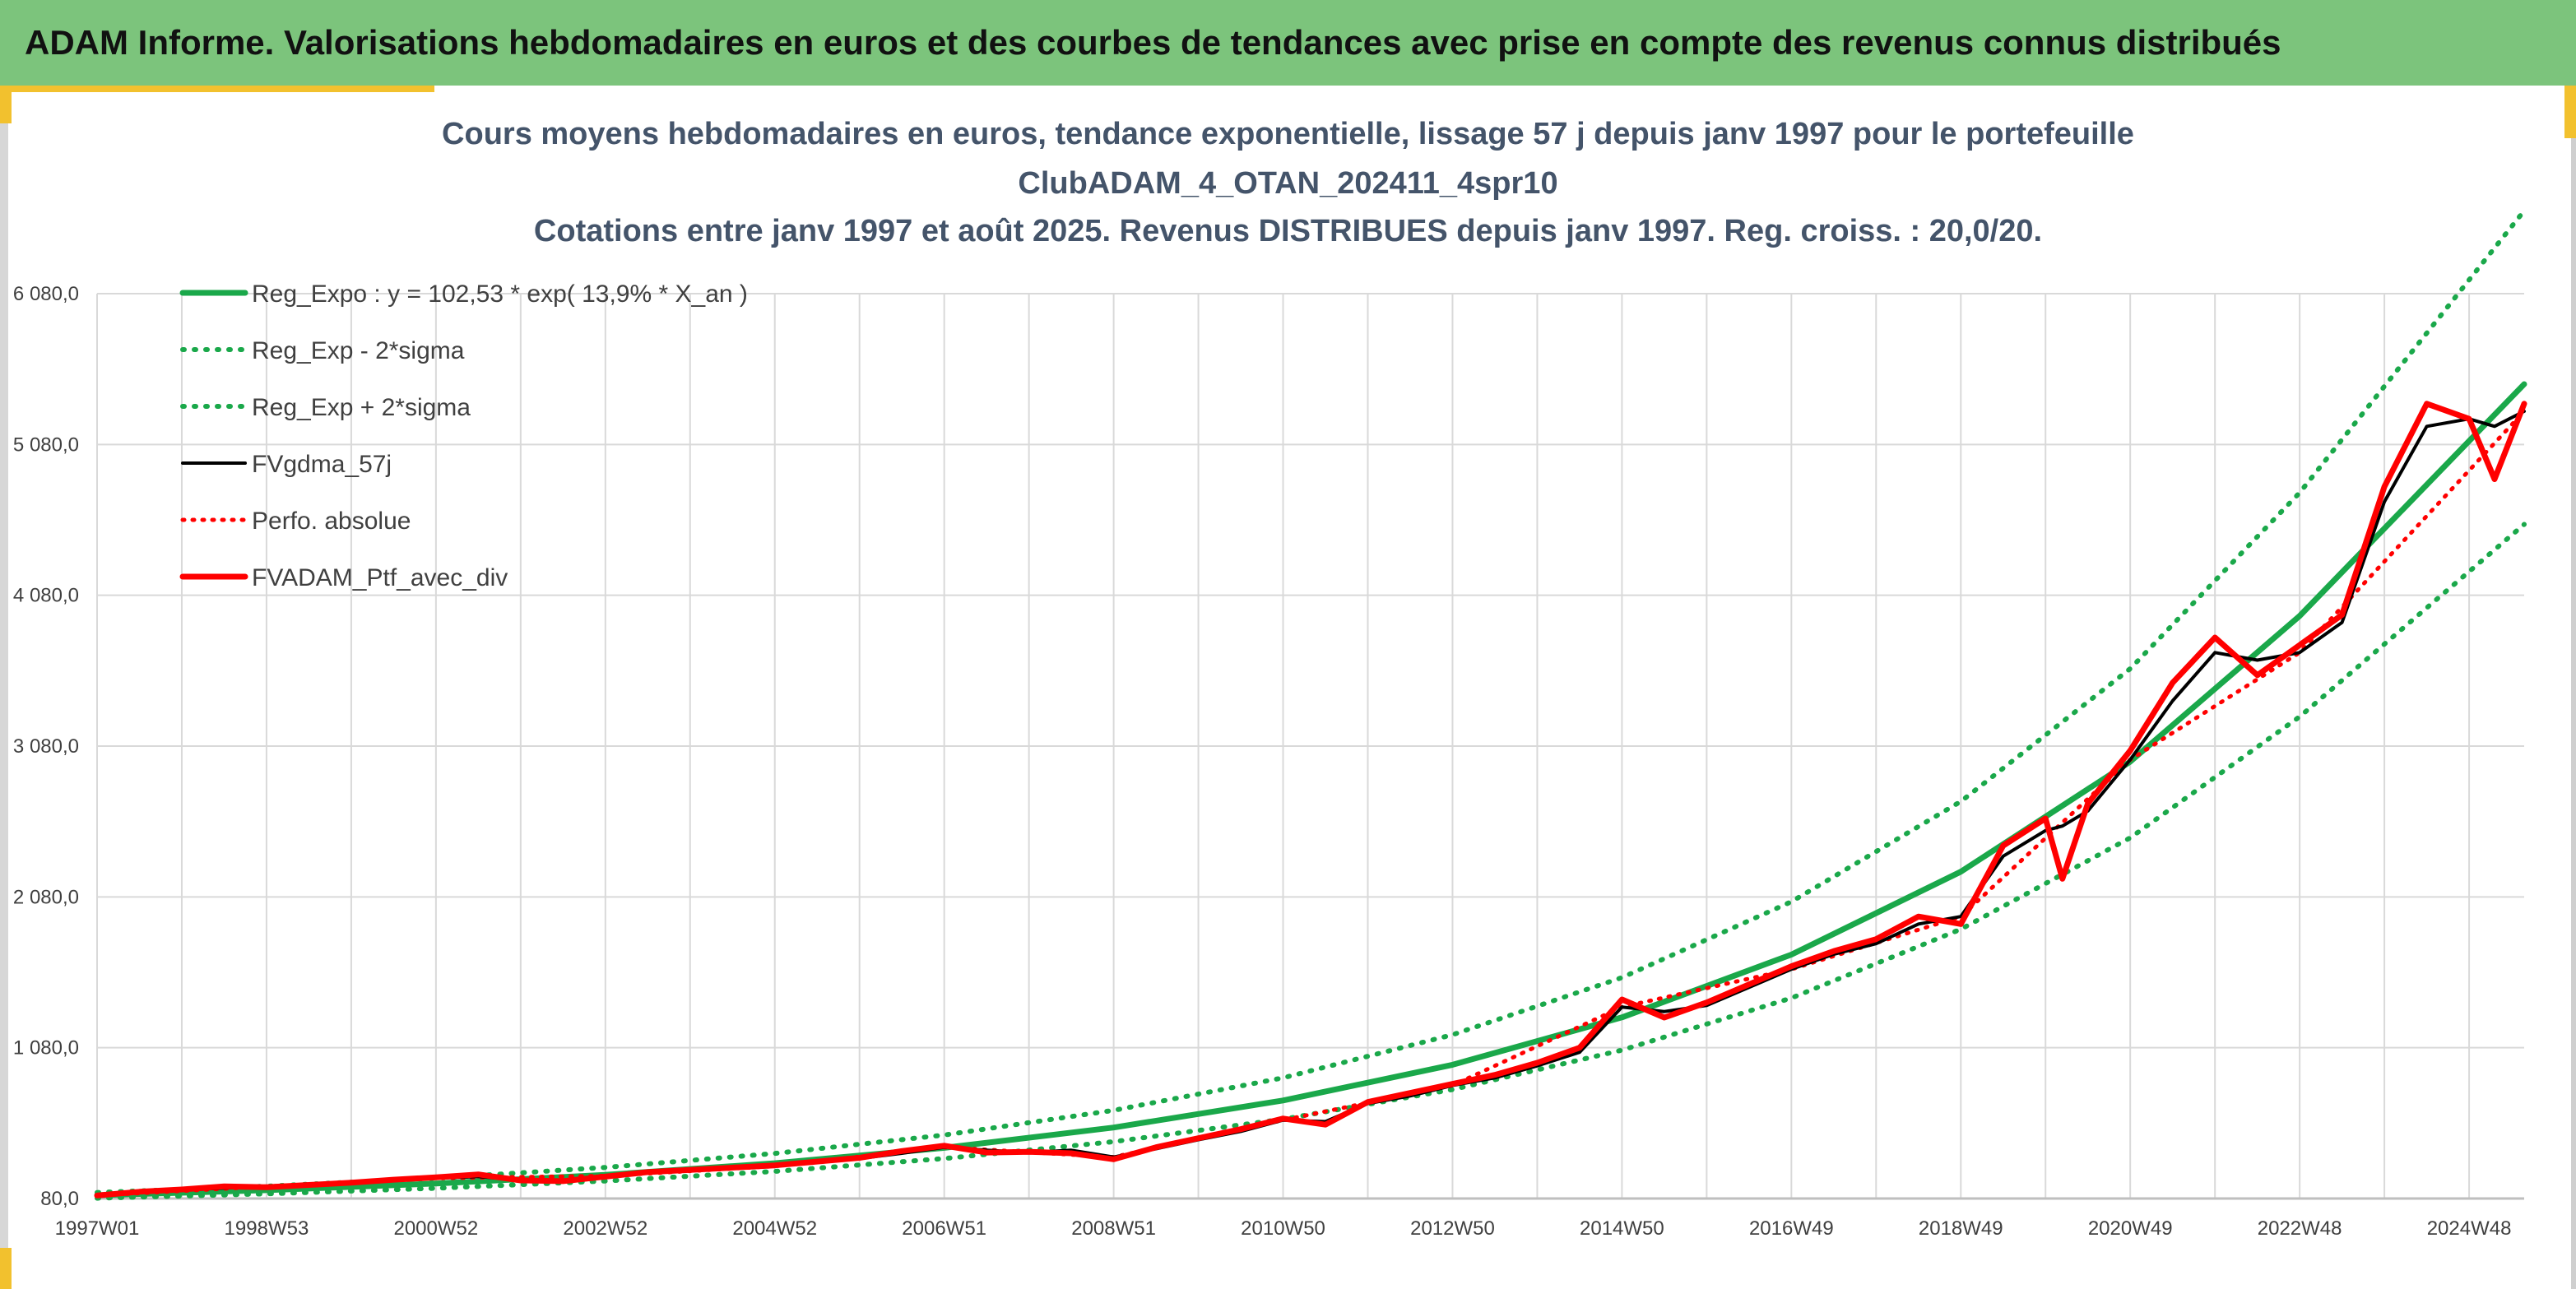 The width and height of the screenshot is (2576, 1289). What do you see at coordinates (4, 687) in the screenshot?
I see `frame-left-border` at bounding box center [4, 687].